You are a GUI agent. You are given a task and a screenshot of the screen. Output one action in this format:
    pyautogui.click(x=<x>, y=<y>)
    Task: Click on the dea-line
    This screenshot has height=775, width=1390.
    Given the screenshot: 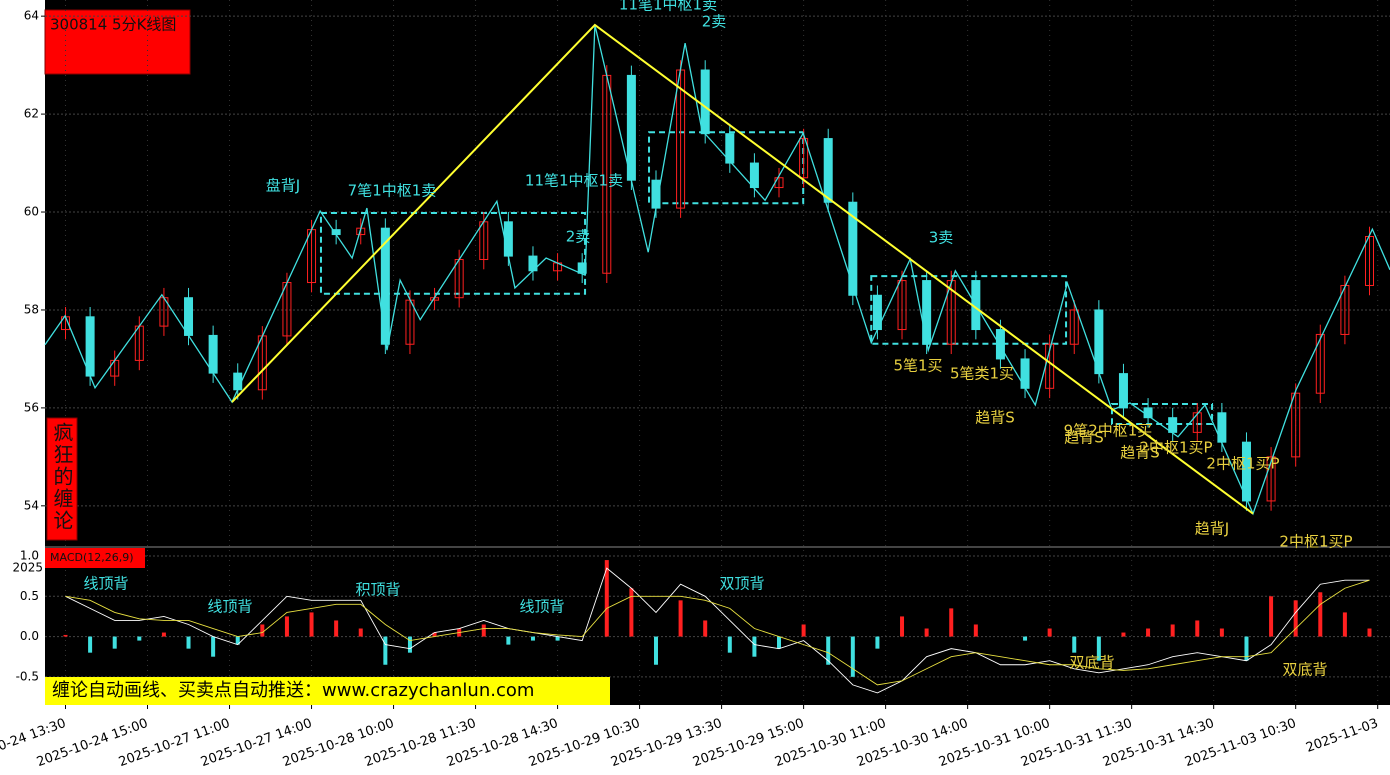 What is the action you would take?
    pyautogui.click(x=717, y=632)
    